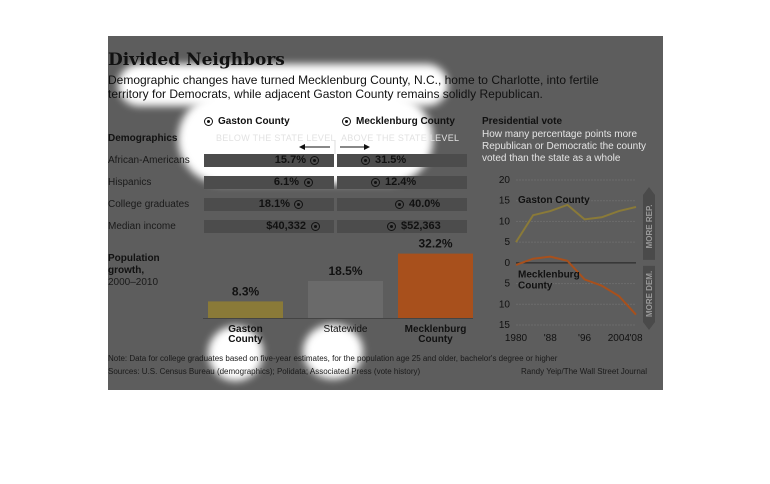 This screenshot has width=770, height=484. I want to click on x-tick-label: 1980, so click(516, 338).